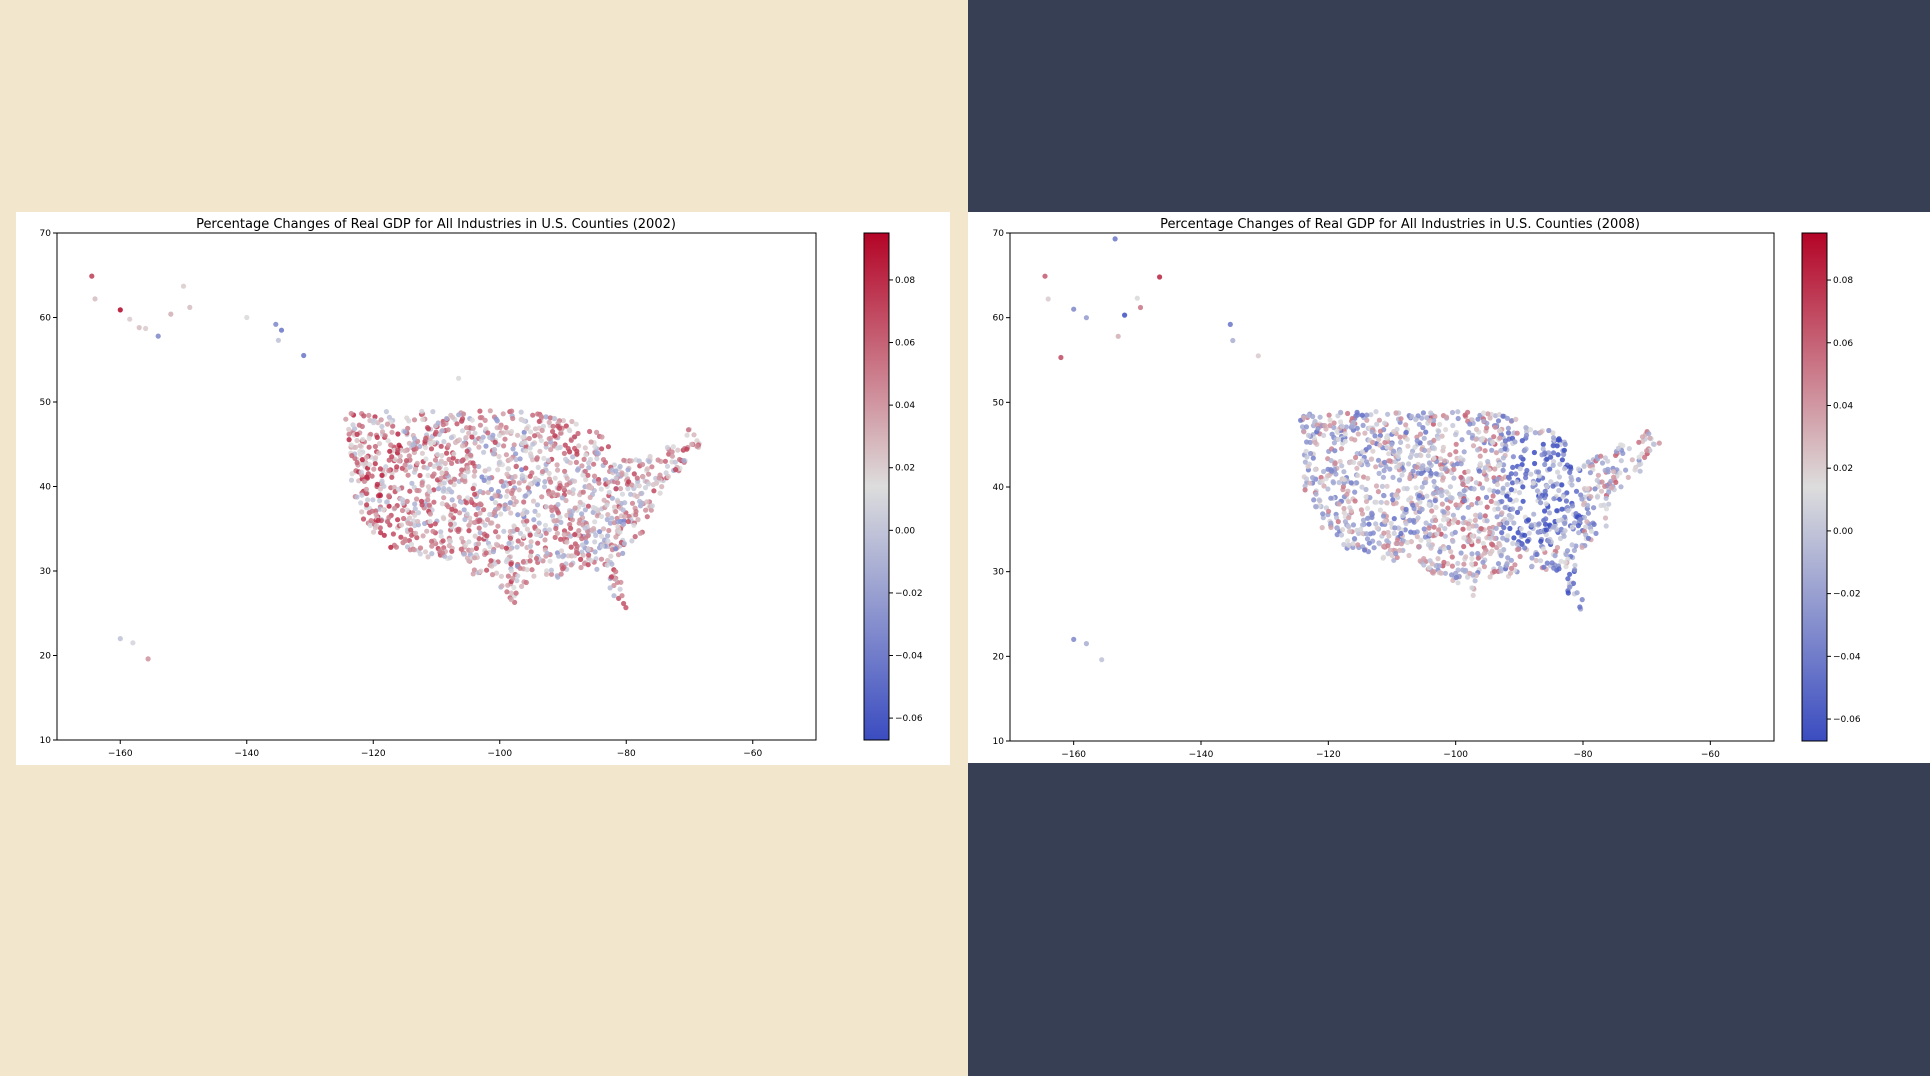 The width and height of the screenshot is (1930, 1076). Describe the element at coordinates (46, 488) in the screenshot. I see `y-tick-label: 40` at that location.